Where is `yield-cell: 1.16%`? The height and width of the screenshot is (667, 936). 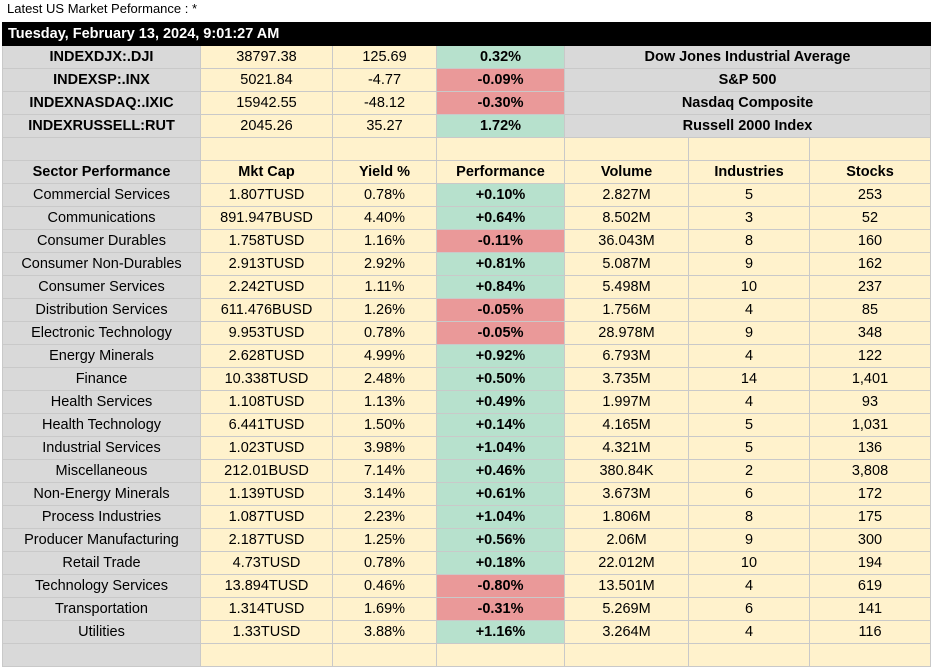
yield-cell: 1.16% is located at coordinates (384, 241).